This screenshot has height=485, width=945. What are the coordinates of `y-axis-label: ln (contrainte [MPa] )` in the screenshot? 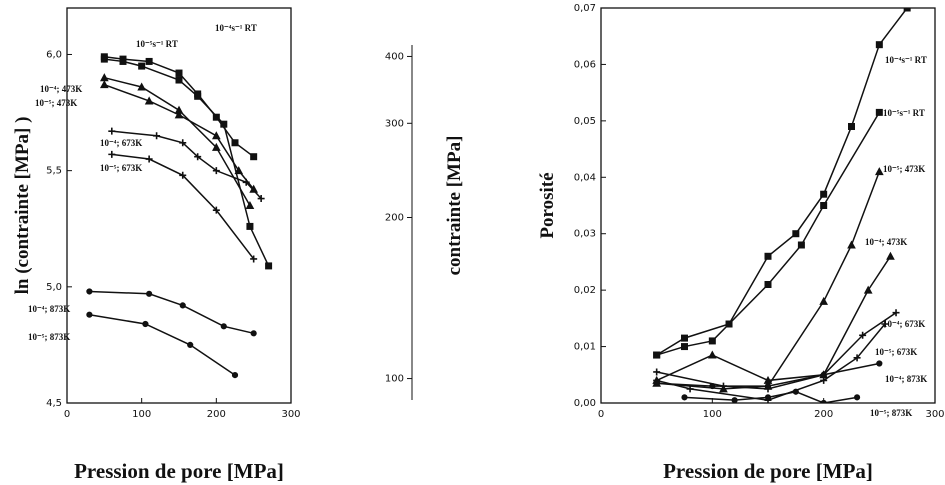 It's located at (22, 206).